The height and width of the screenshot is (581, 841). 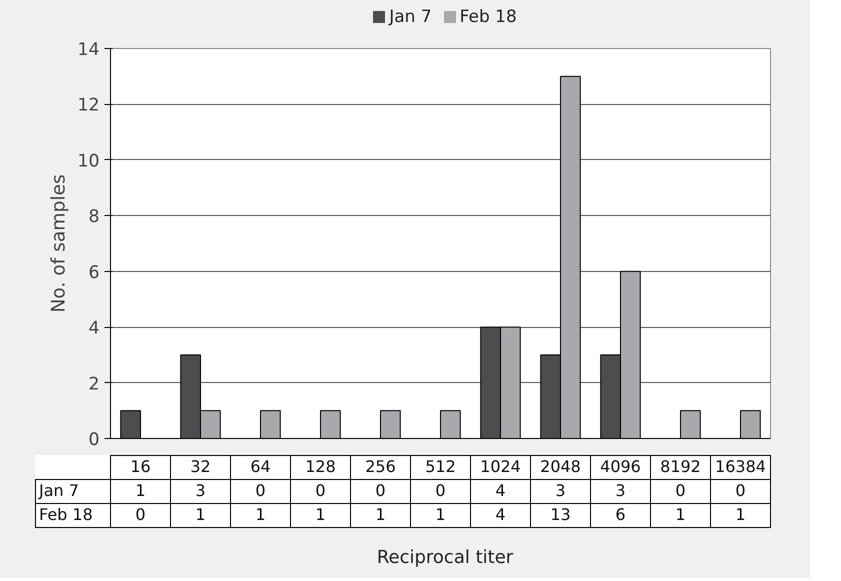 I want to click on x-axis-title: Reciprocal titer, so click(x=445, y=558).